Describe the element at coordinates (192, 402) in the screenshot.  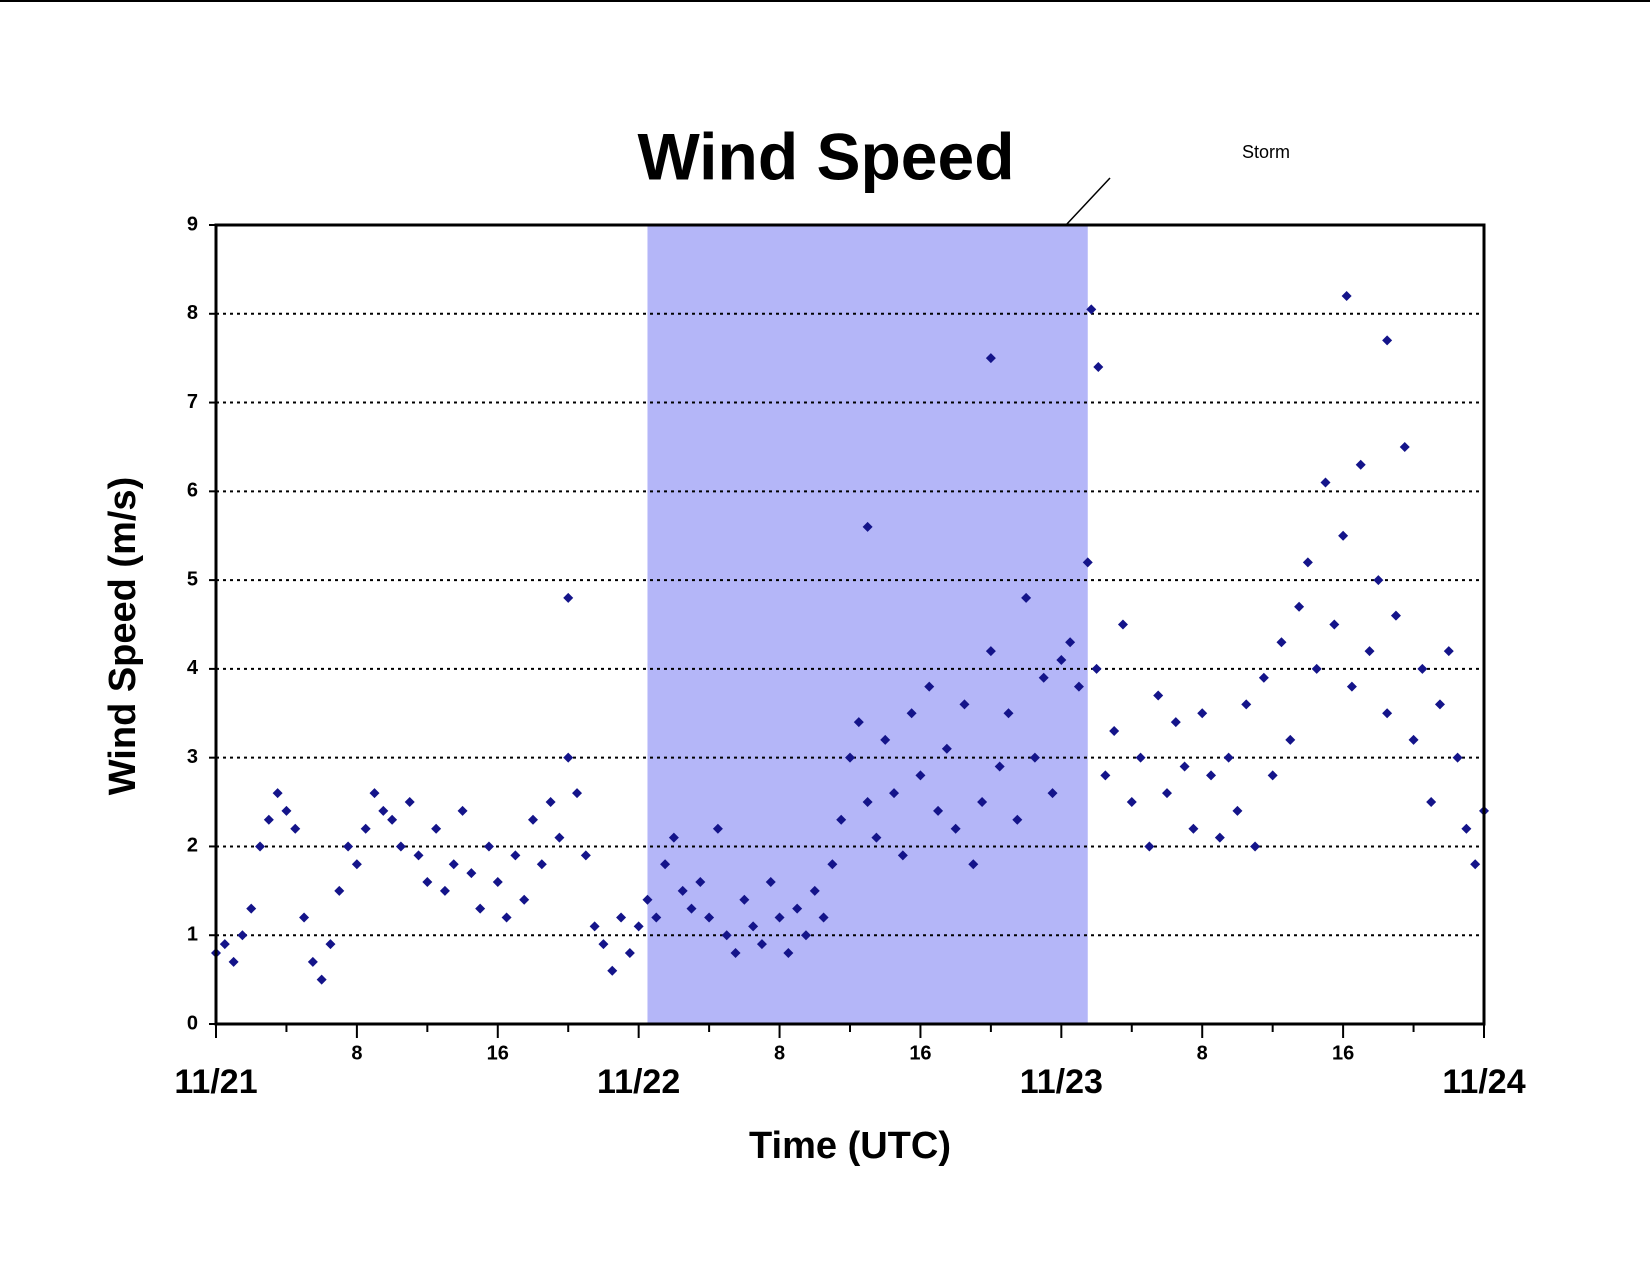
I see `y-tick-label: 7` at that location.